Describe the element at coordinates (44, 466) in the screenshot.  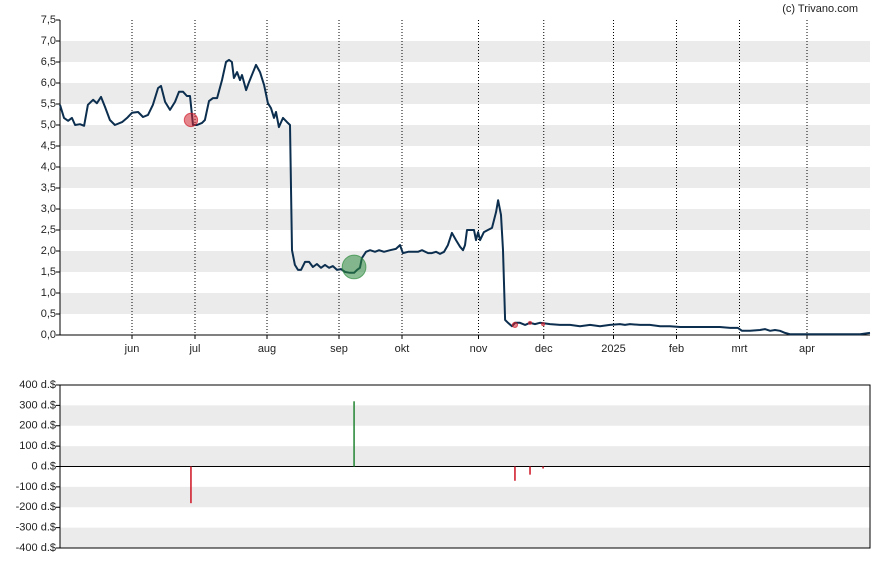
I see `y-tick-label: 0 d.$` at that location.